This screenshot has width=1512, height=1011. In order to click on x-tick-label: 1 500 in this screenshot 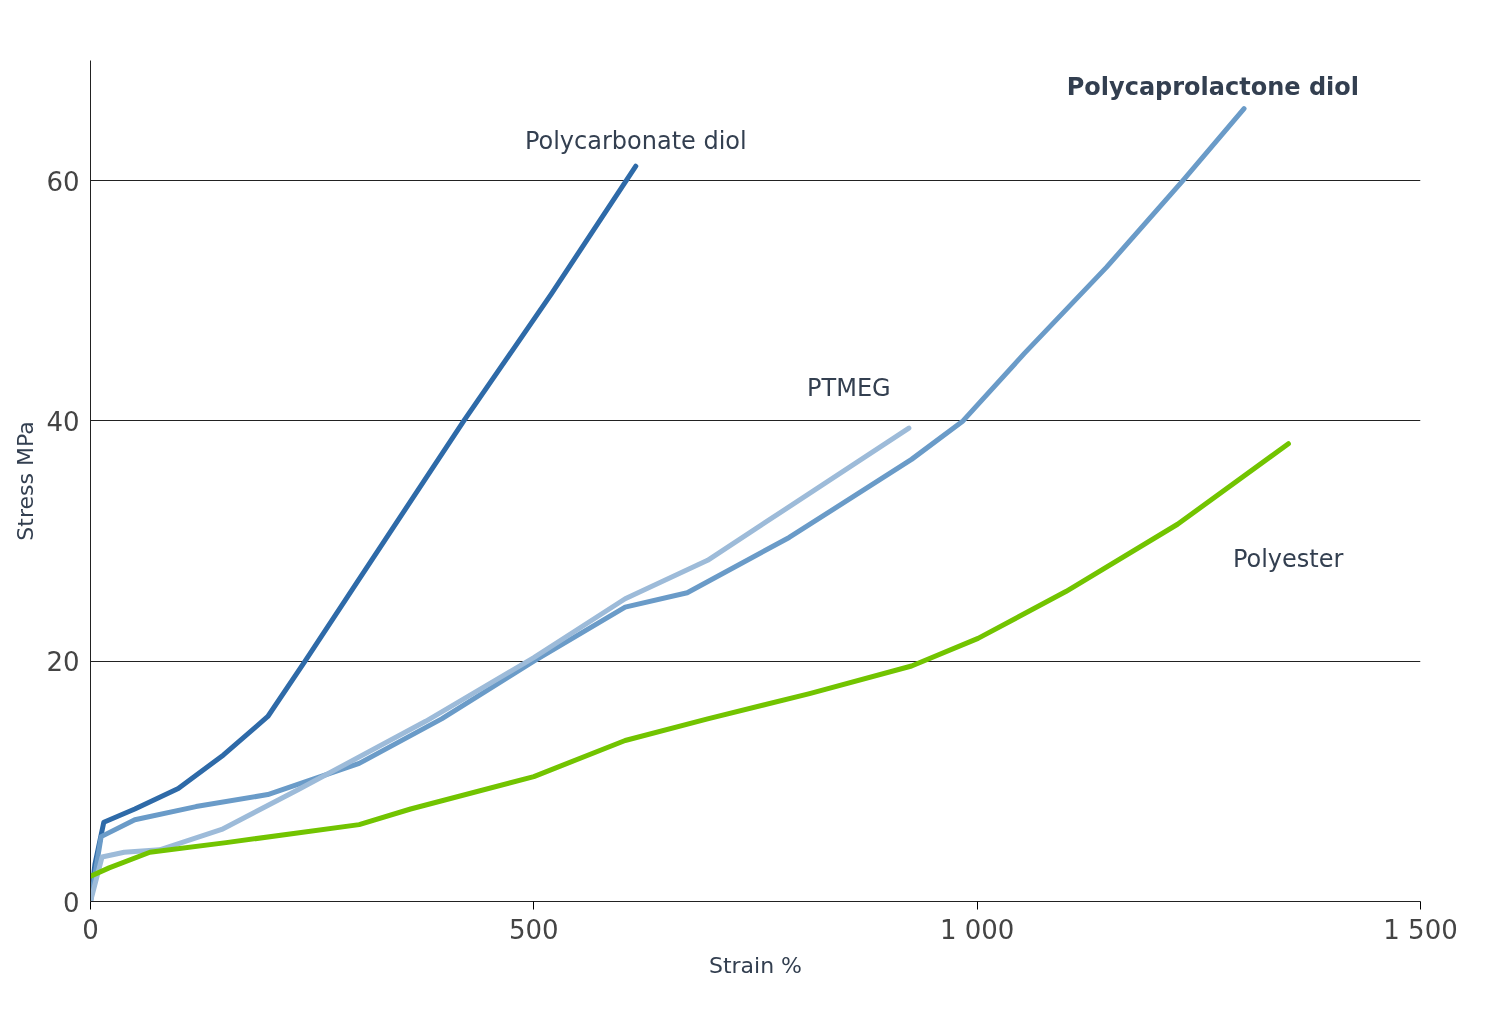, I will do `click(1420, 929)`.